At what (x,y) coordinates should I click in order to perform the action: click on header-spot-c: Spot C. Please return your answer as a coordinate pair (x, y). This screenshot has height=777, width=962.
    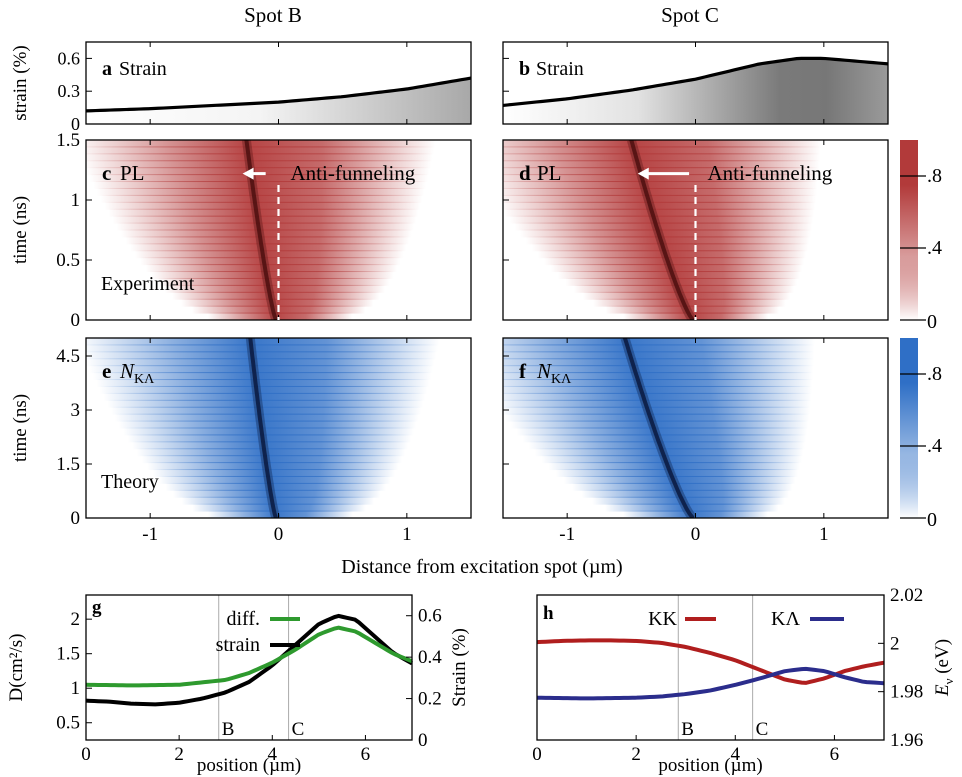
    Looking at the image, I should click on (690, 15).